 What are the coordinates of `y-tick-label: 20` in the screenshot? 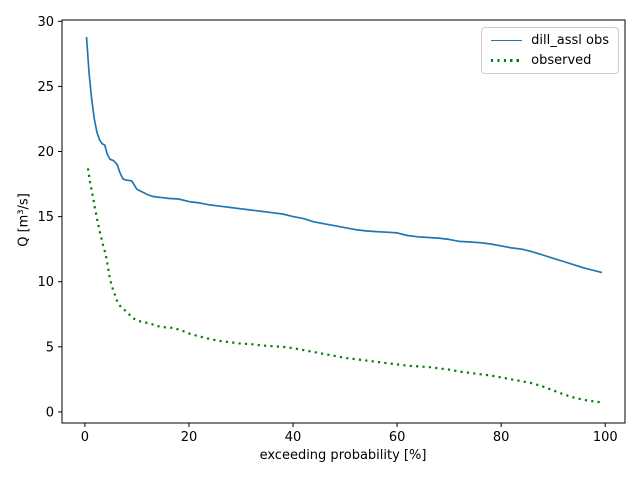 It's located at (45, 152).